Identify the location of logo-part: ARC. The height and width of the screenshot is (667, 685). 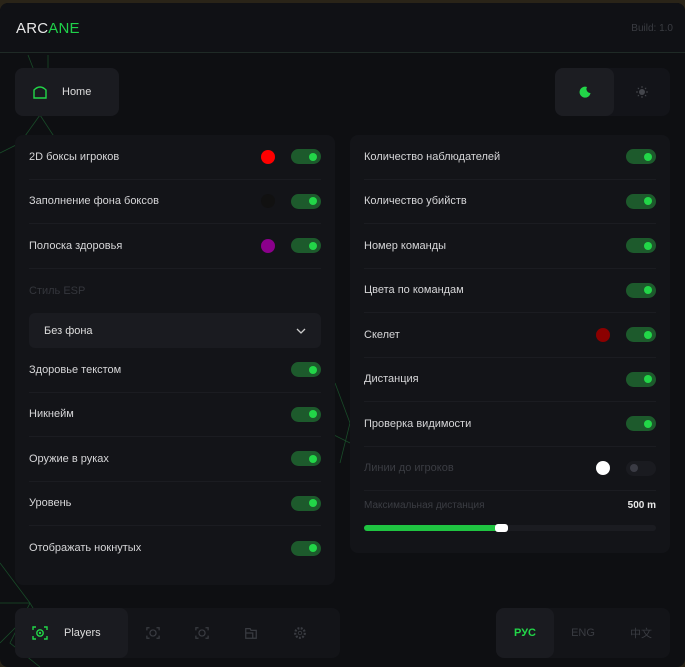
(32, 28).